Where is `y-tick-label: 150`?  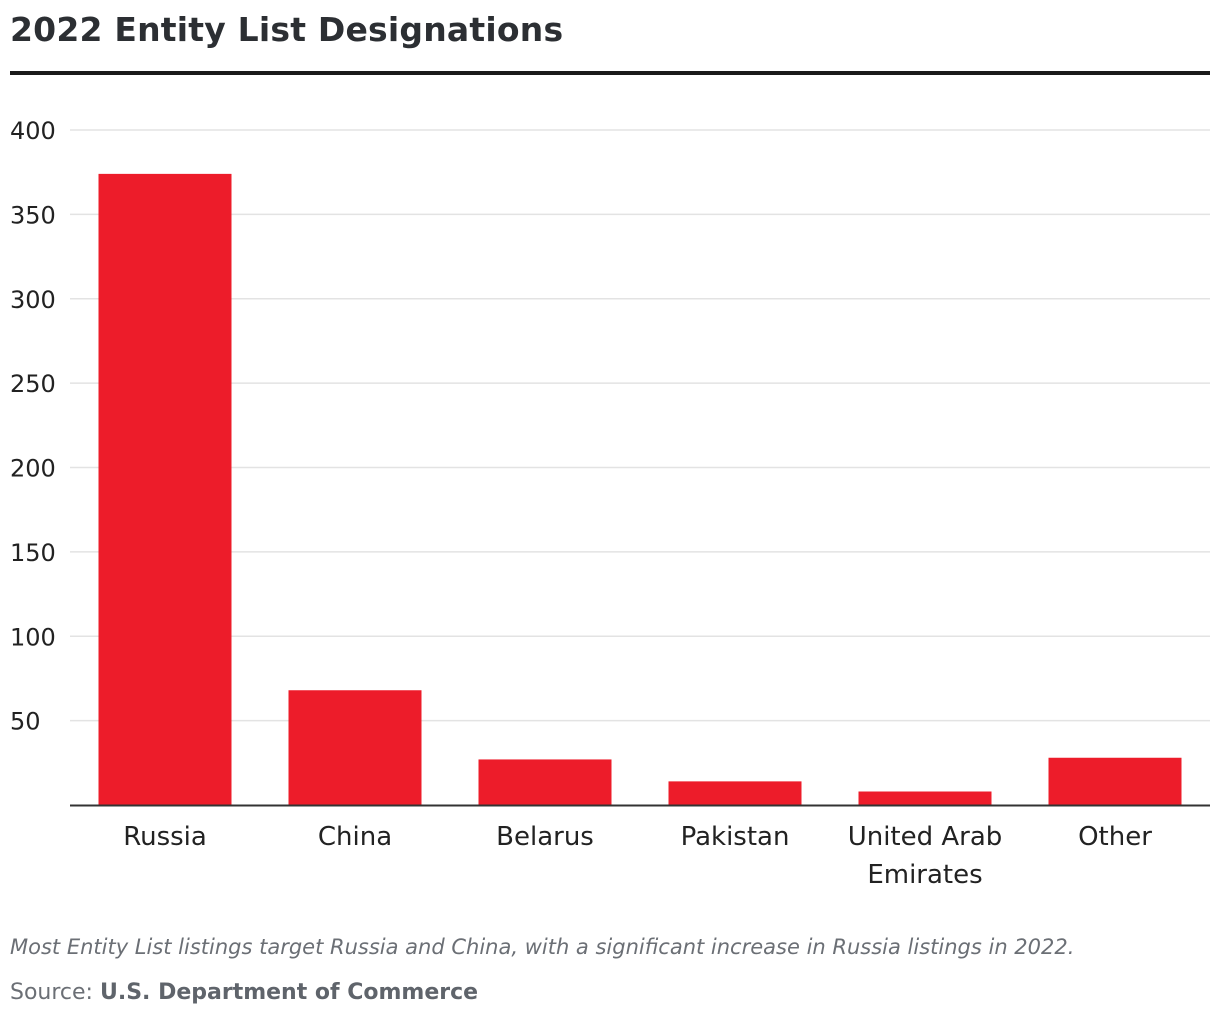
y-tick-label: 150 is located at coordinates (33, 553).